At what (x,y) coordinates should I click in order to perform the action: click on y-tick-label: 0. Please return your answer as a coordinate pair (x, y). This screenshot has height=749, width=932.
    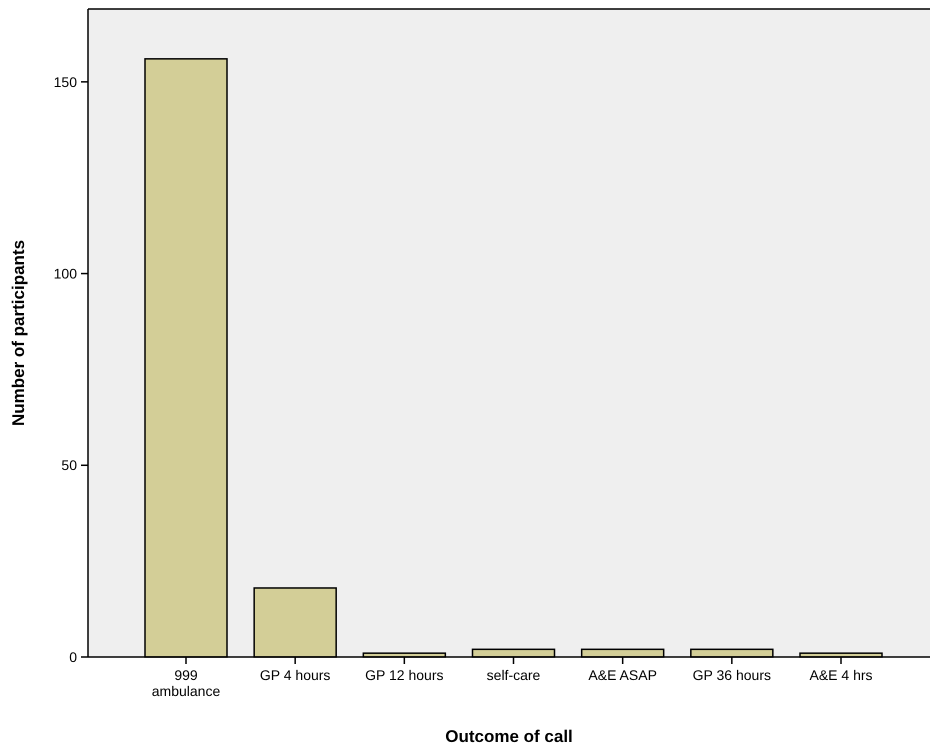
    Looking at the image, I should click on (73, 656).